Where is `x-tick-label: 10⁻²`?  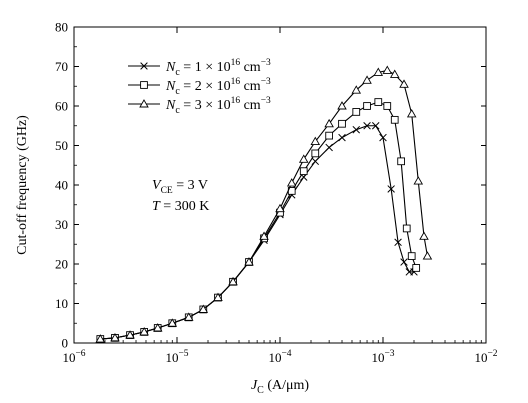 x-tick-label: 10⁻² is located at coordinates (485, 357).